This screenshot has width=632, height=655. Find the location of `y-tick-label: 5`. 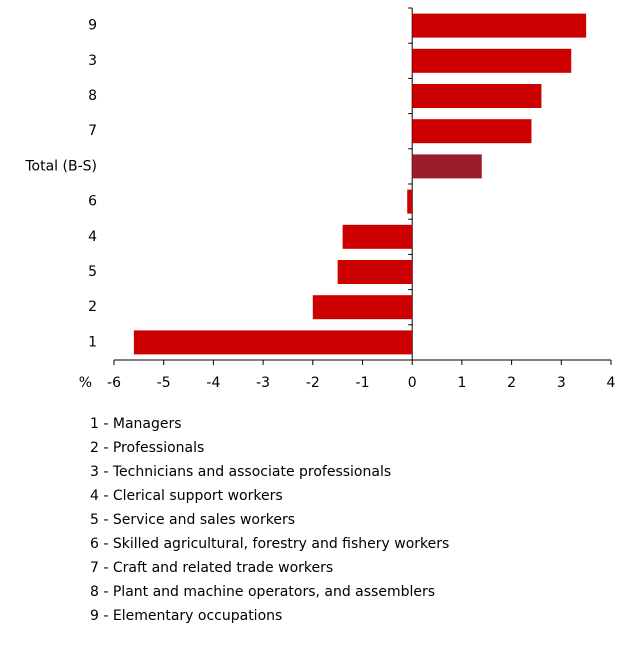

y-tick-label: 5 is located at coordinates (92, 272).